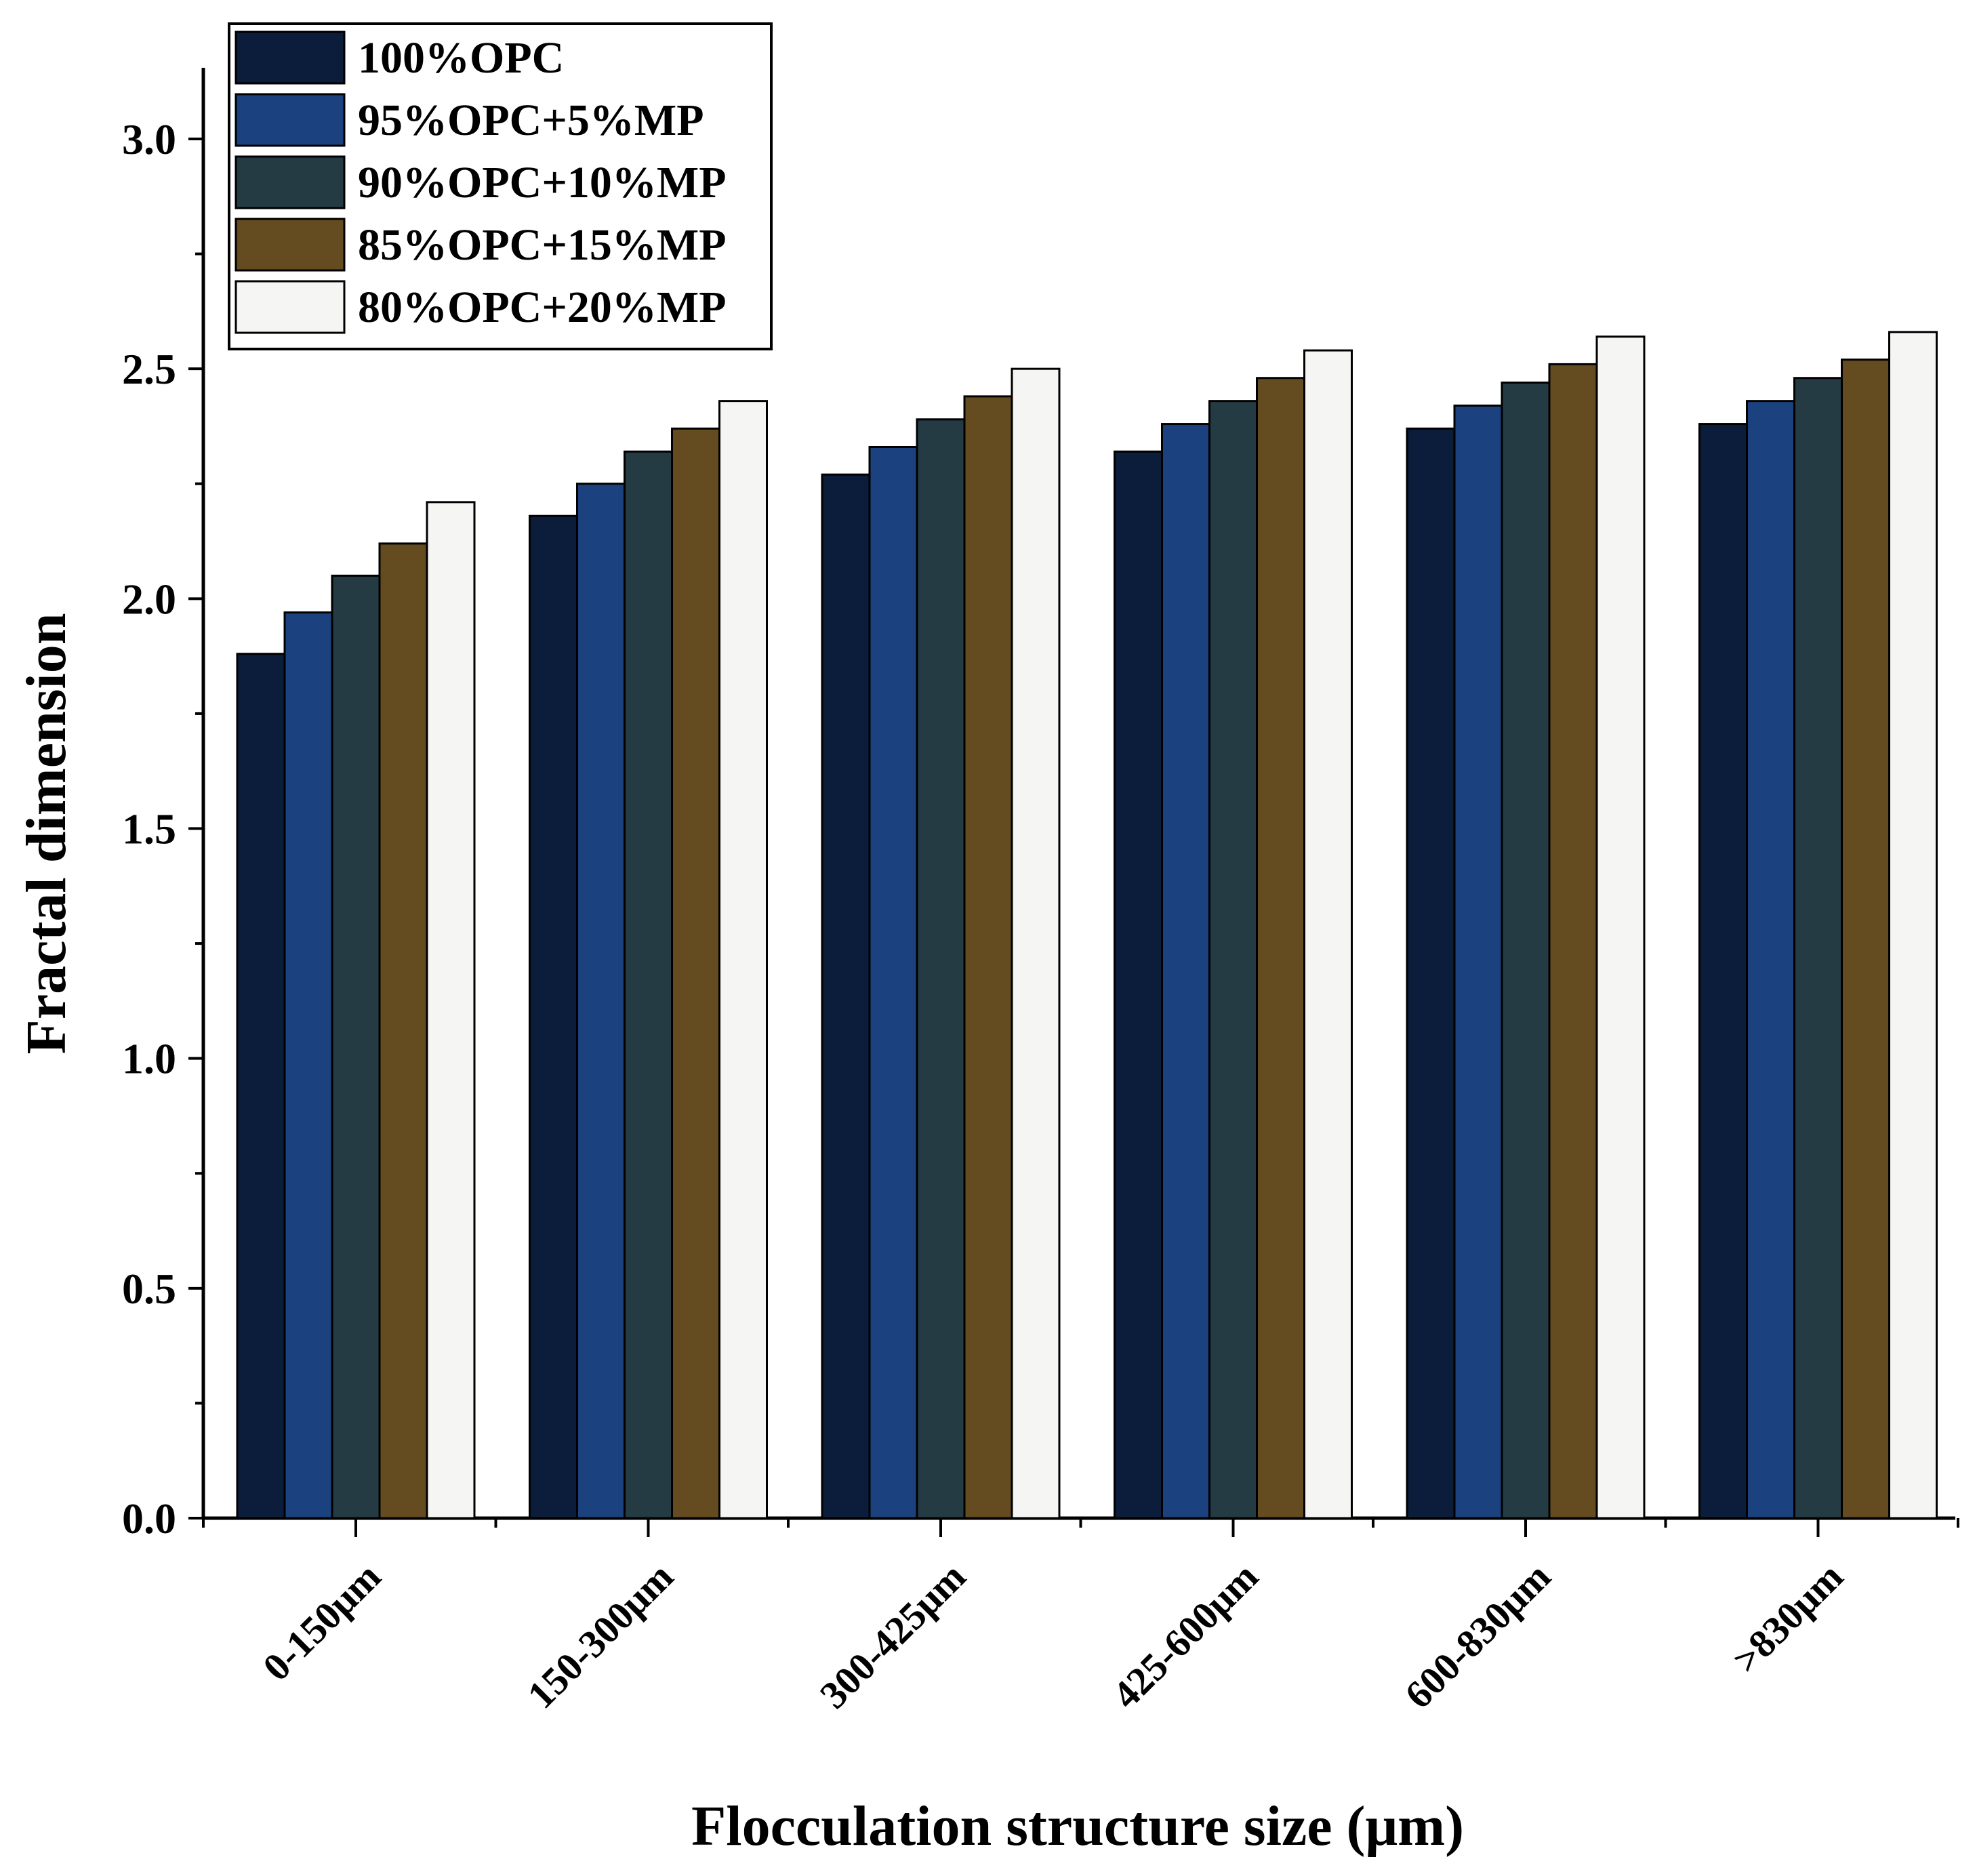 The height and width of the screenshot is (1876, 1977). What do you see at coordinates (46, 834) in the screenshot?
I see `y-axis-title: Fractal dimension` at bounding box center [46, 834].